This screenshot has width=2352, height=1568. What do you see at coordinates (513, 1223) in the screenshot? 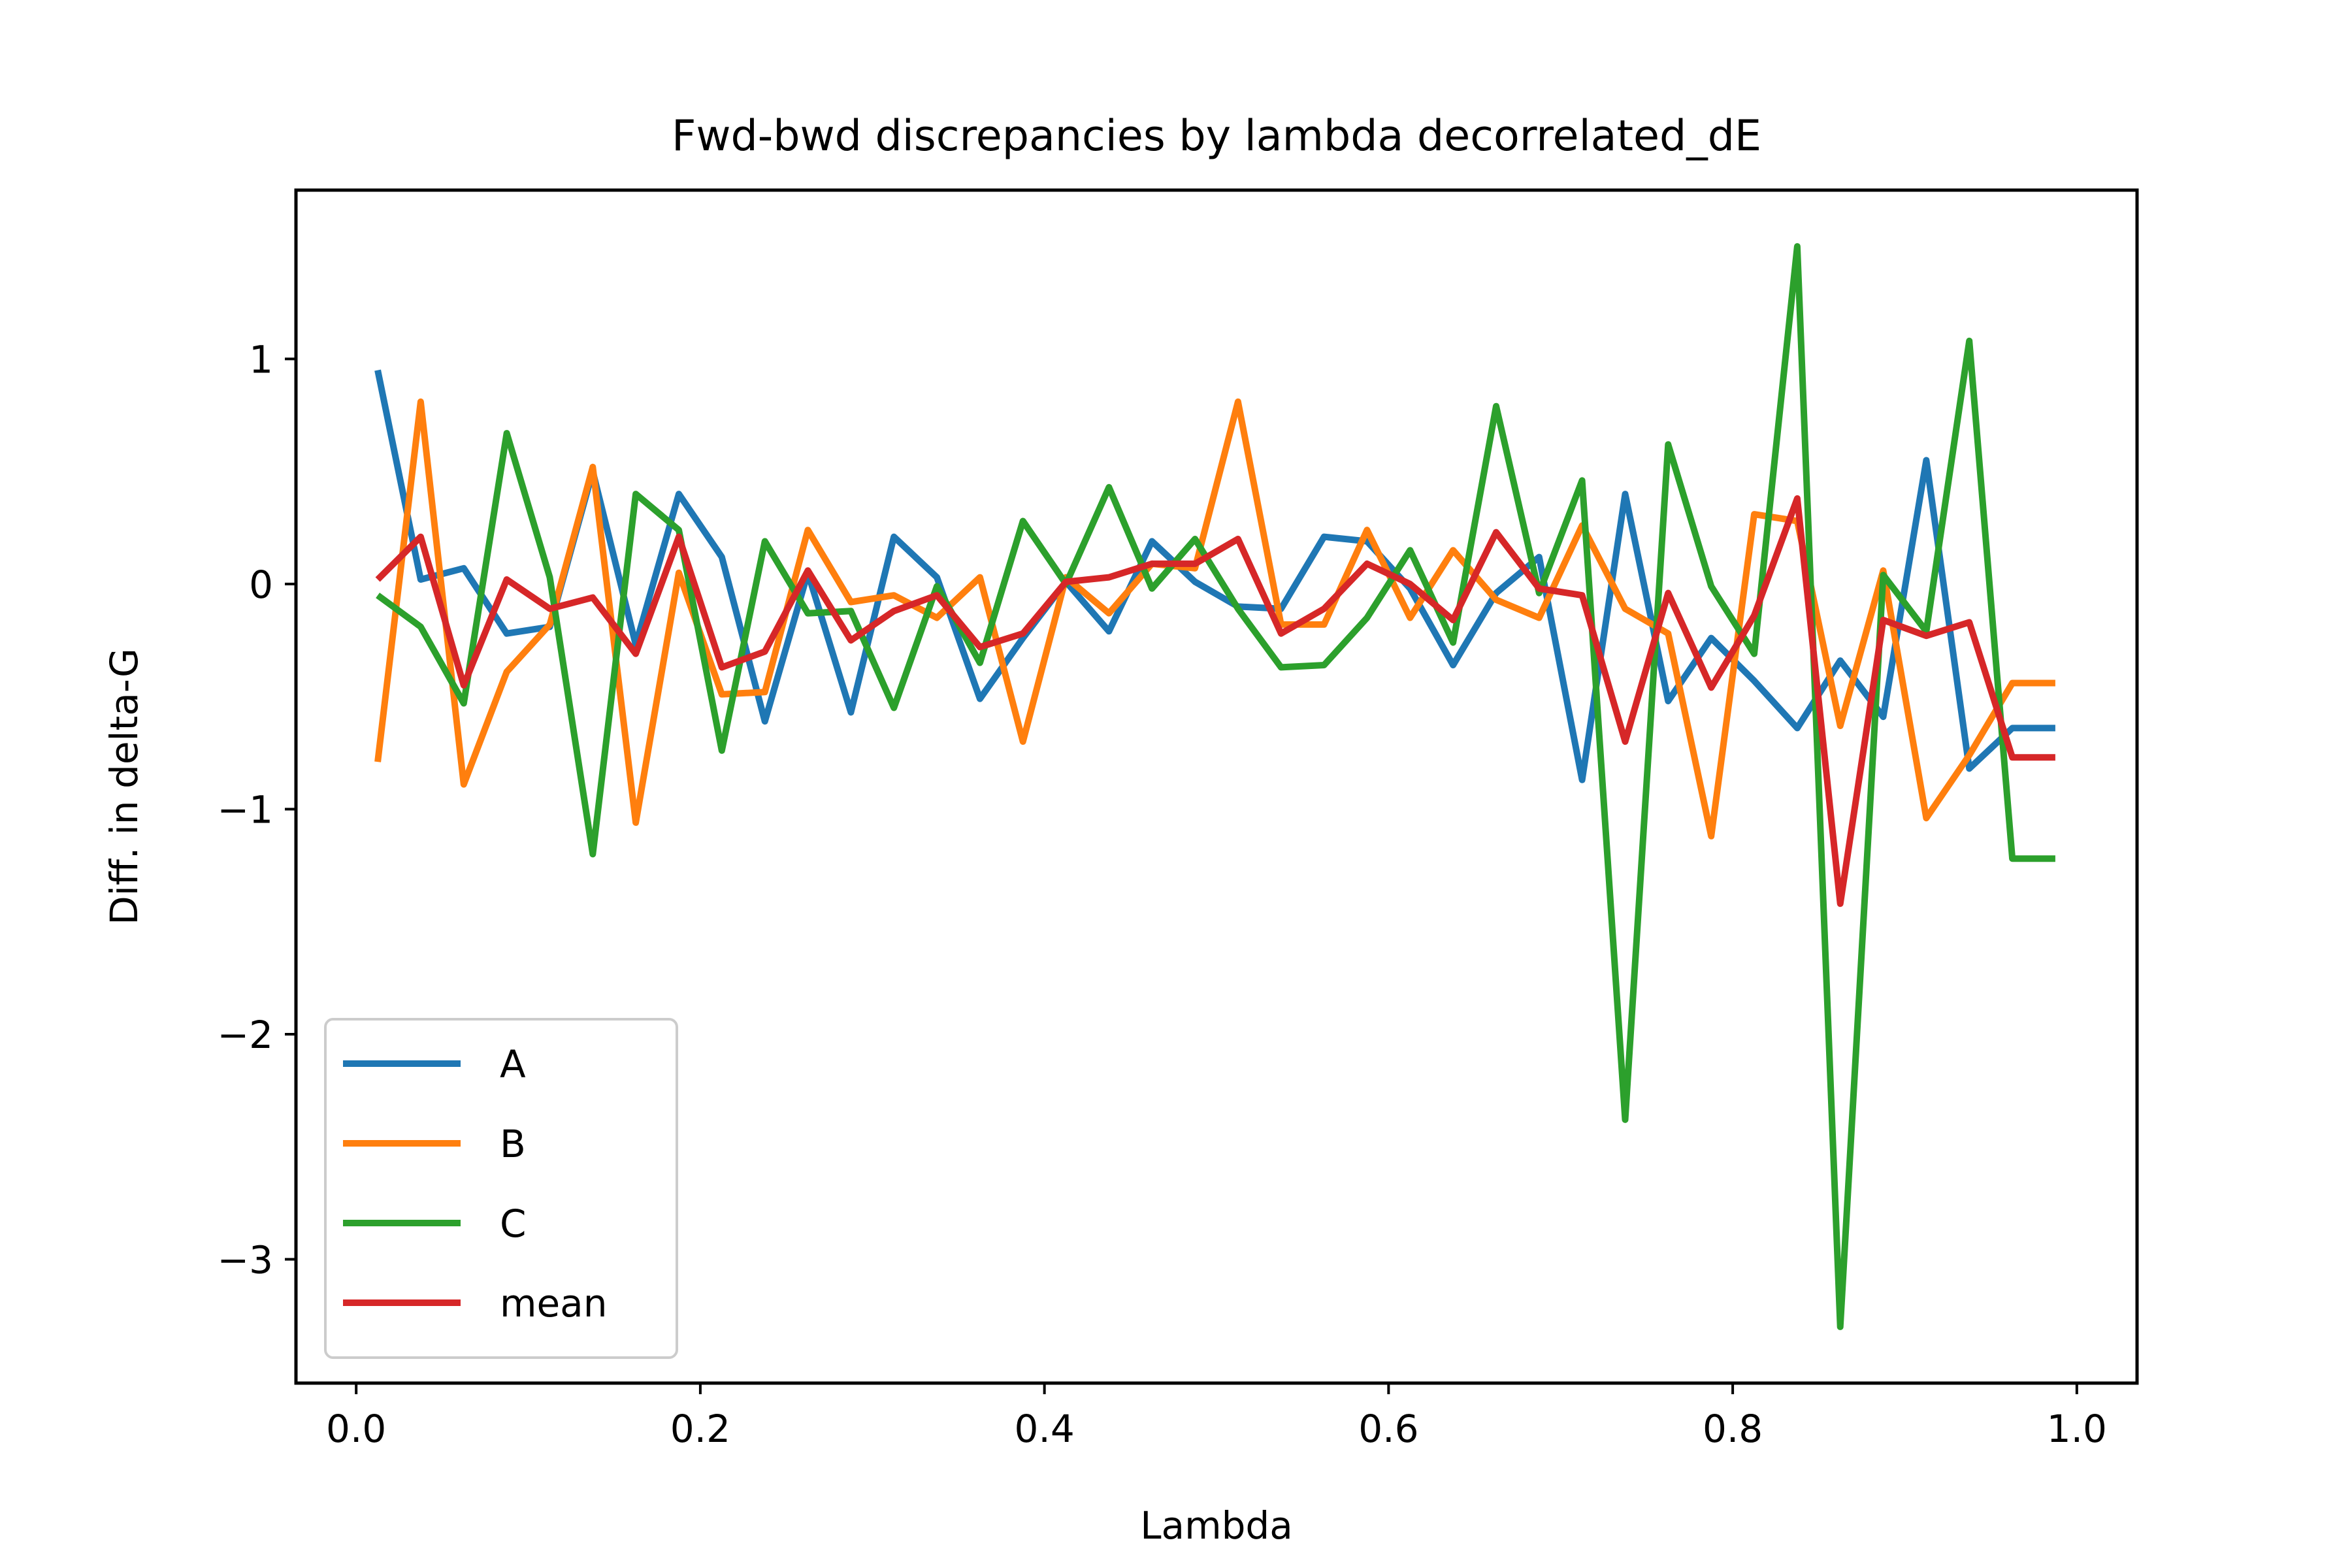
I see `legend-label-C: C` at bounding box center [513, 1223].